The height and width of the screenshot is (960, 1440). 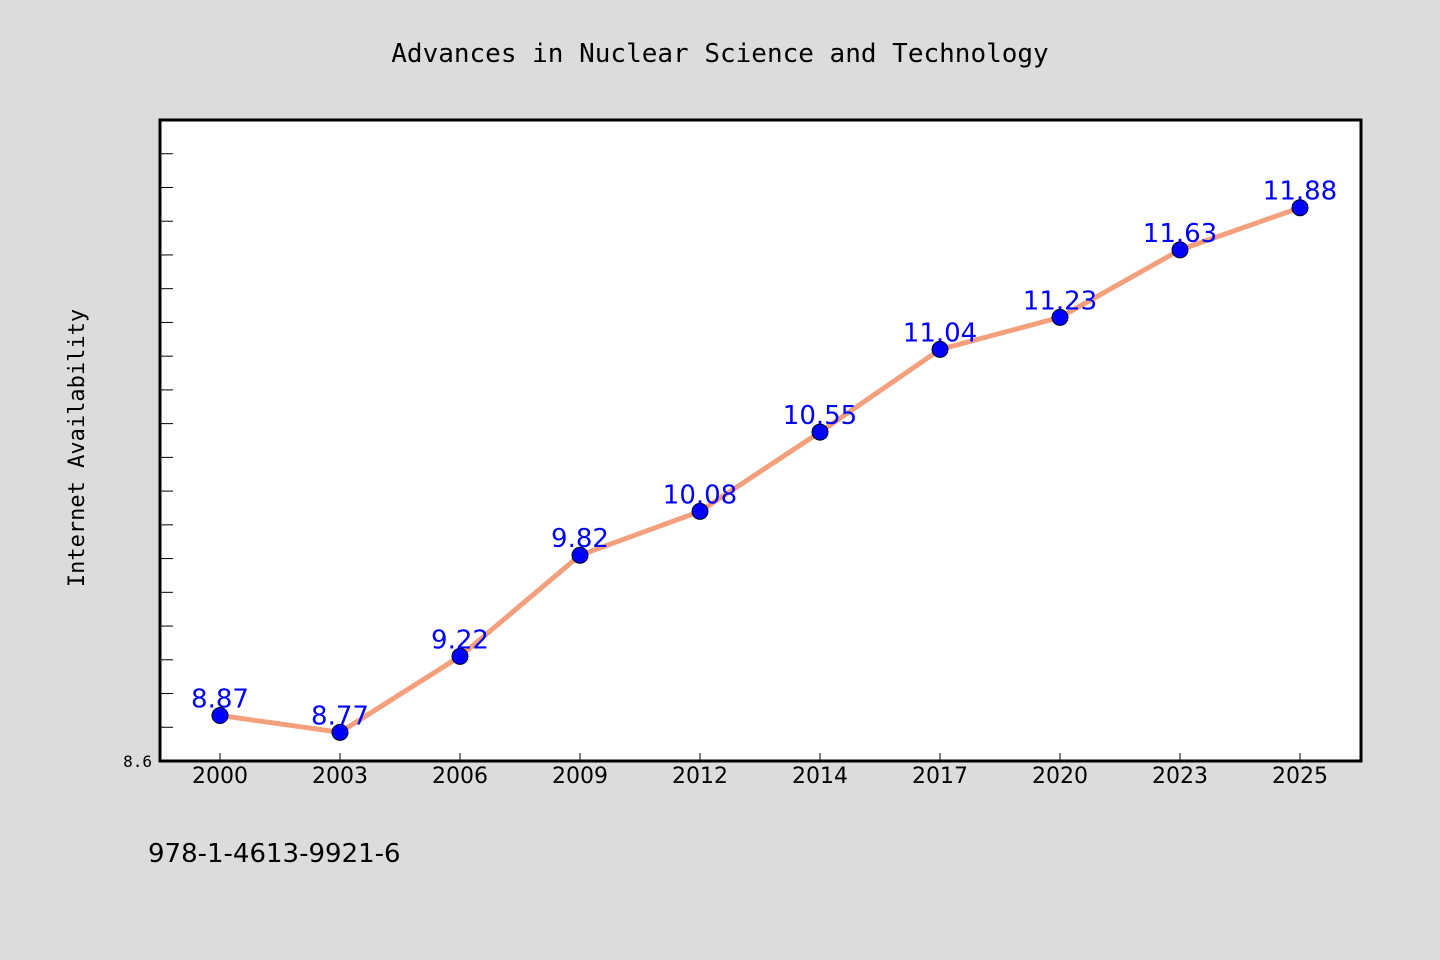 What do you see at coordinates (700, 495) in the screenshot?
I see `data-label: 10.08` at bounding box center [700, 495].